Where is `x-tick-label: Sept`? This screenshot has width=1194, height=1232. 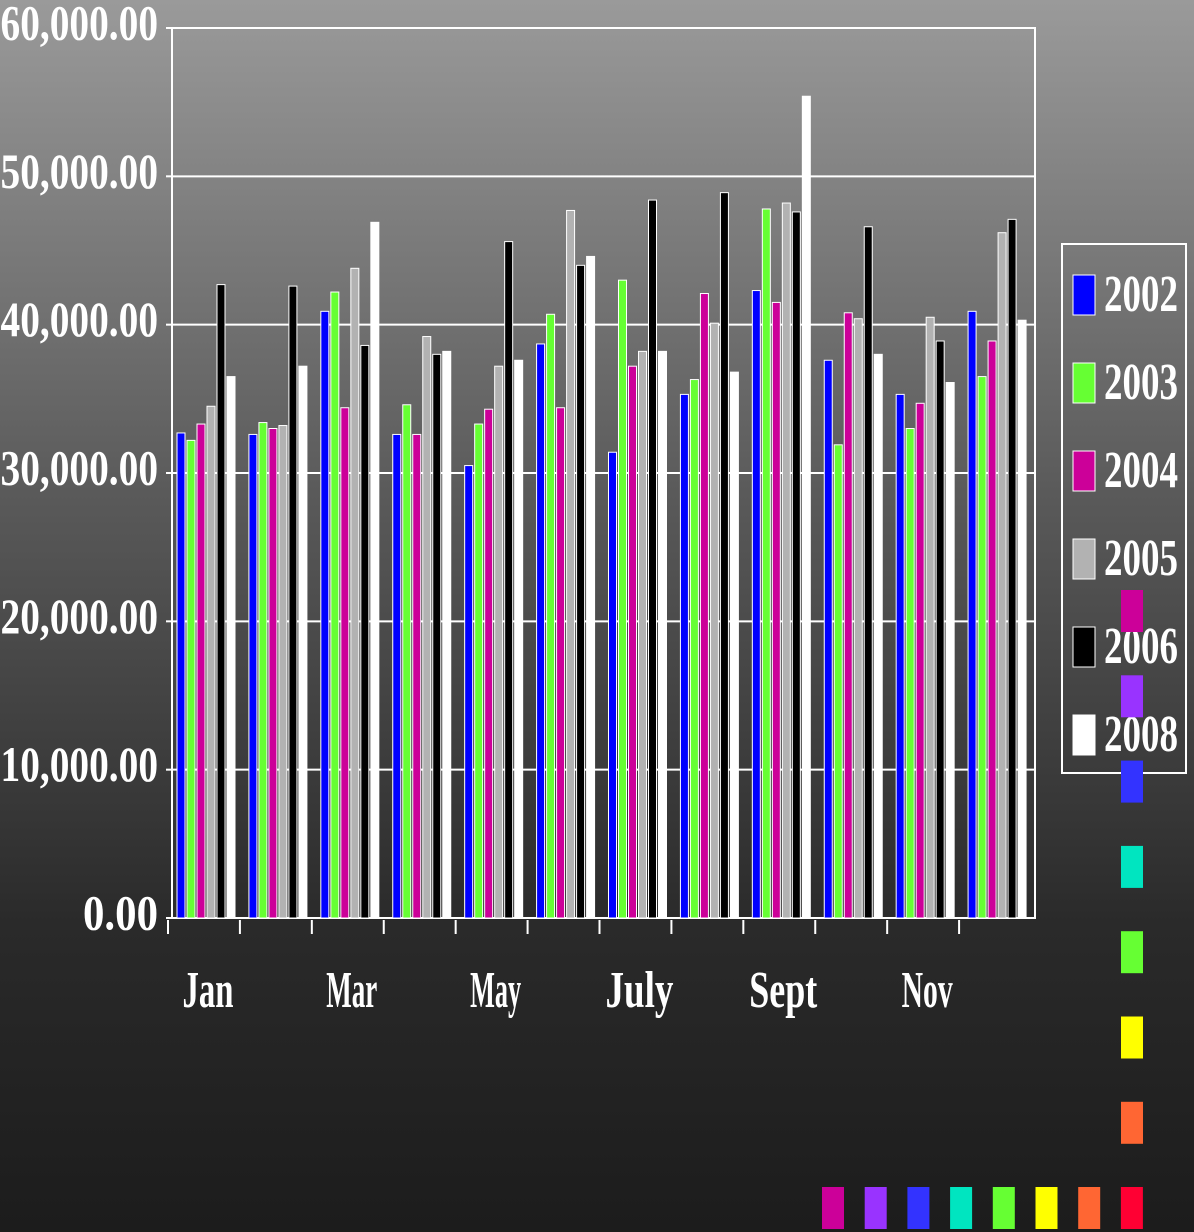 x-tick-label: Sept is located at coordinates (783, 990).